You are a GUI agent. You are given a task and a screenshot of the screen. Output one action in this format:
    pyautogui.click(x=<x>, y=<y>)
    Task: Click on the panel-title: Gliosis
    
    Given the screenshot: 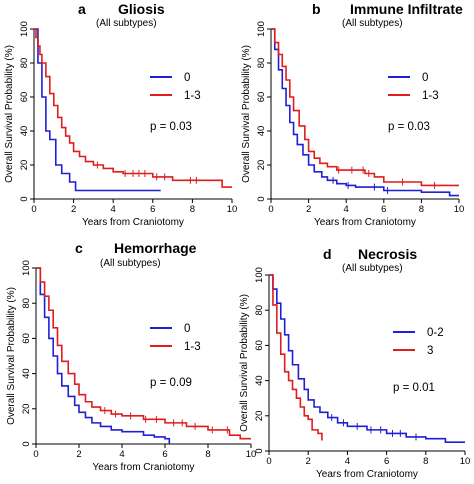 What is the action you would take?
    pyautogui.click(x=141, y=9)
    